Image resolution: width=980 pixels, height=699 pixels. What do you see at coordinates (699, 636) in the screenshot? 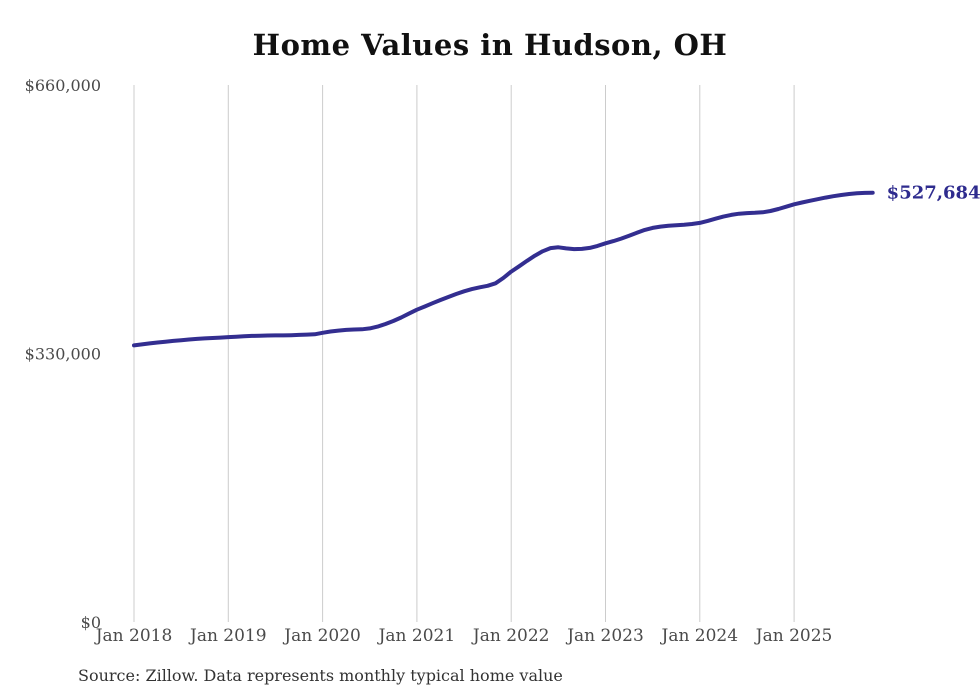
I see `x-axis-tick-label: Jan 2024` at bounding box center [699, 636].